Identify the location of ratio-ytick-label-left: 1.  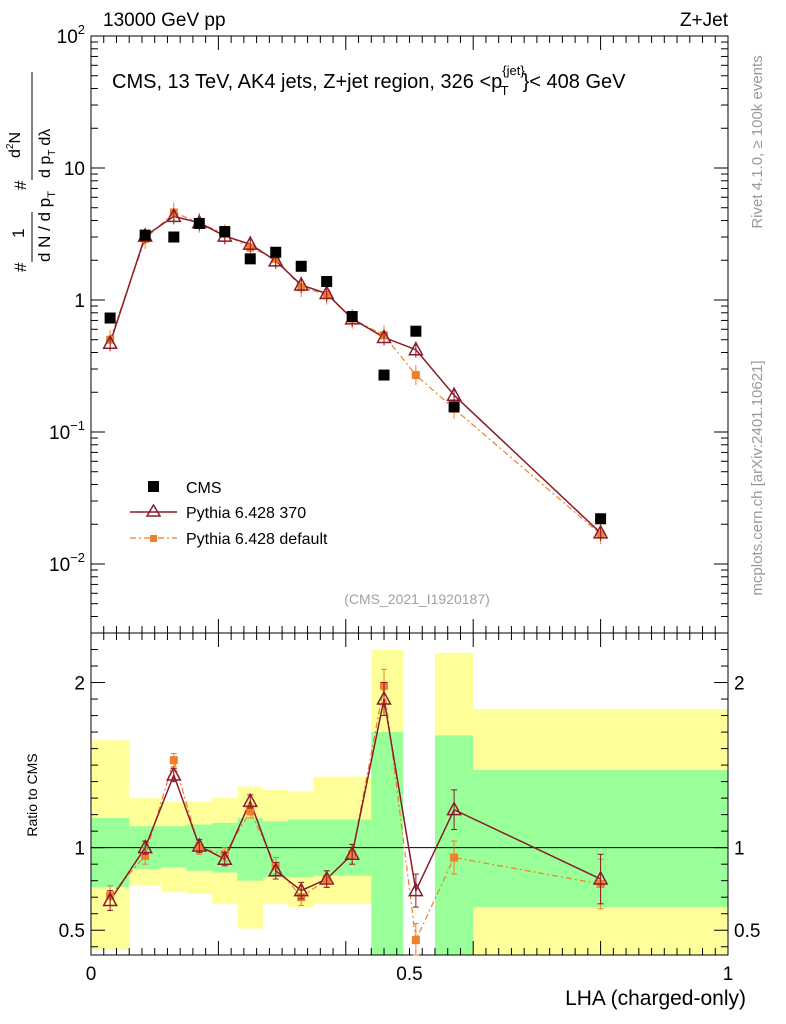
(79, 849).